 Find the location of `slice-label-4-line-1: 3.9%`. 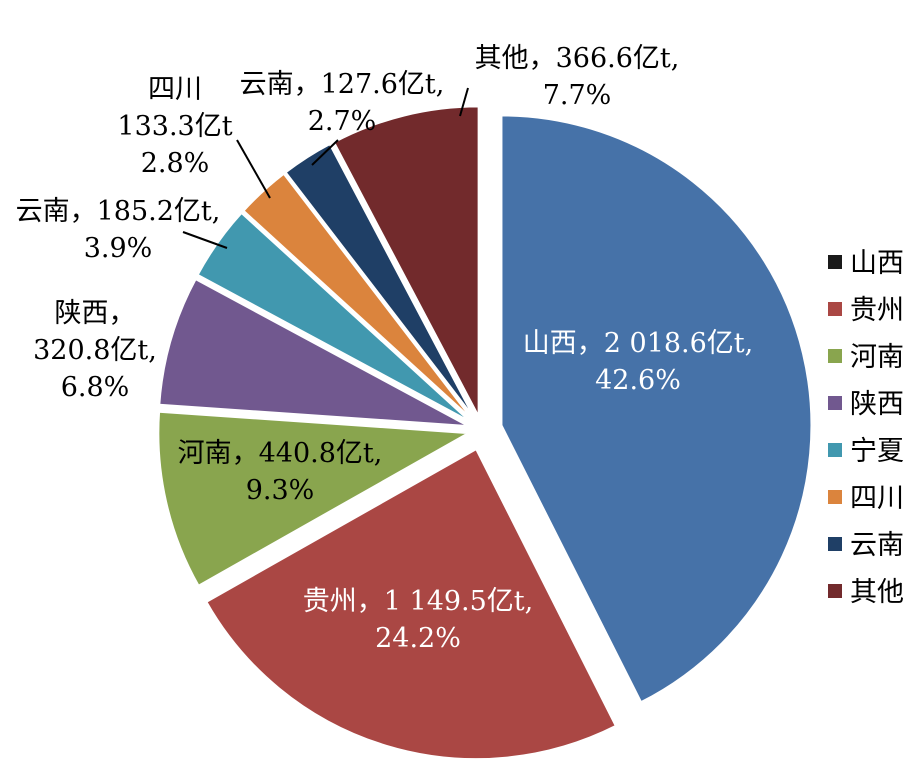

slice-label-4-line-1: 3.9% is located at coordinates (118, 248).